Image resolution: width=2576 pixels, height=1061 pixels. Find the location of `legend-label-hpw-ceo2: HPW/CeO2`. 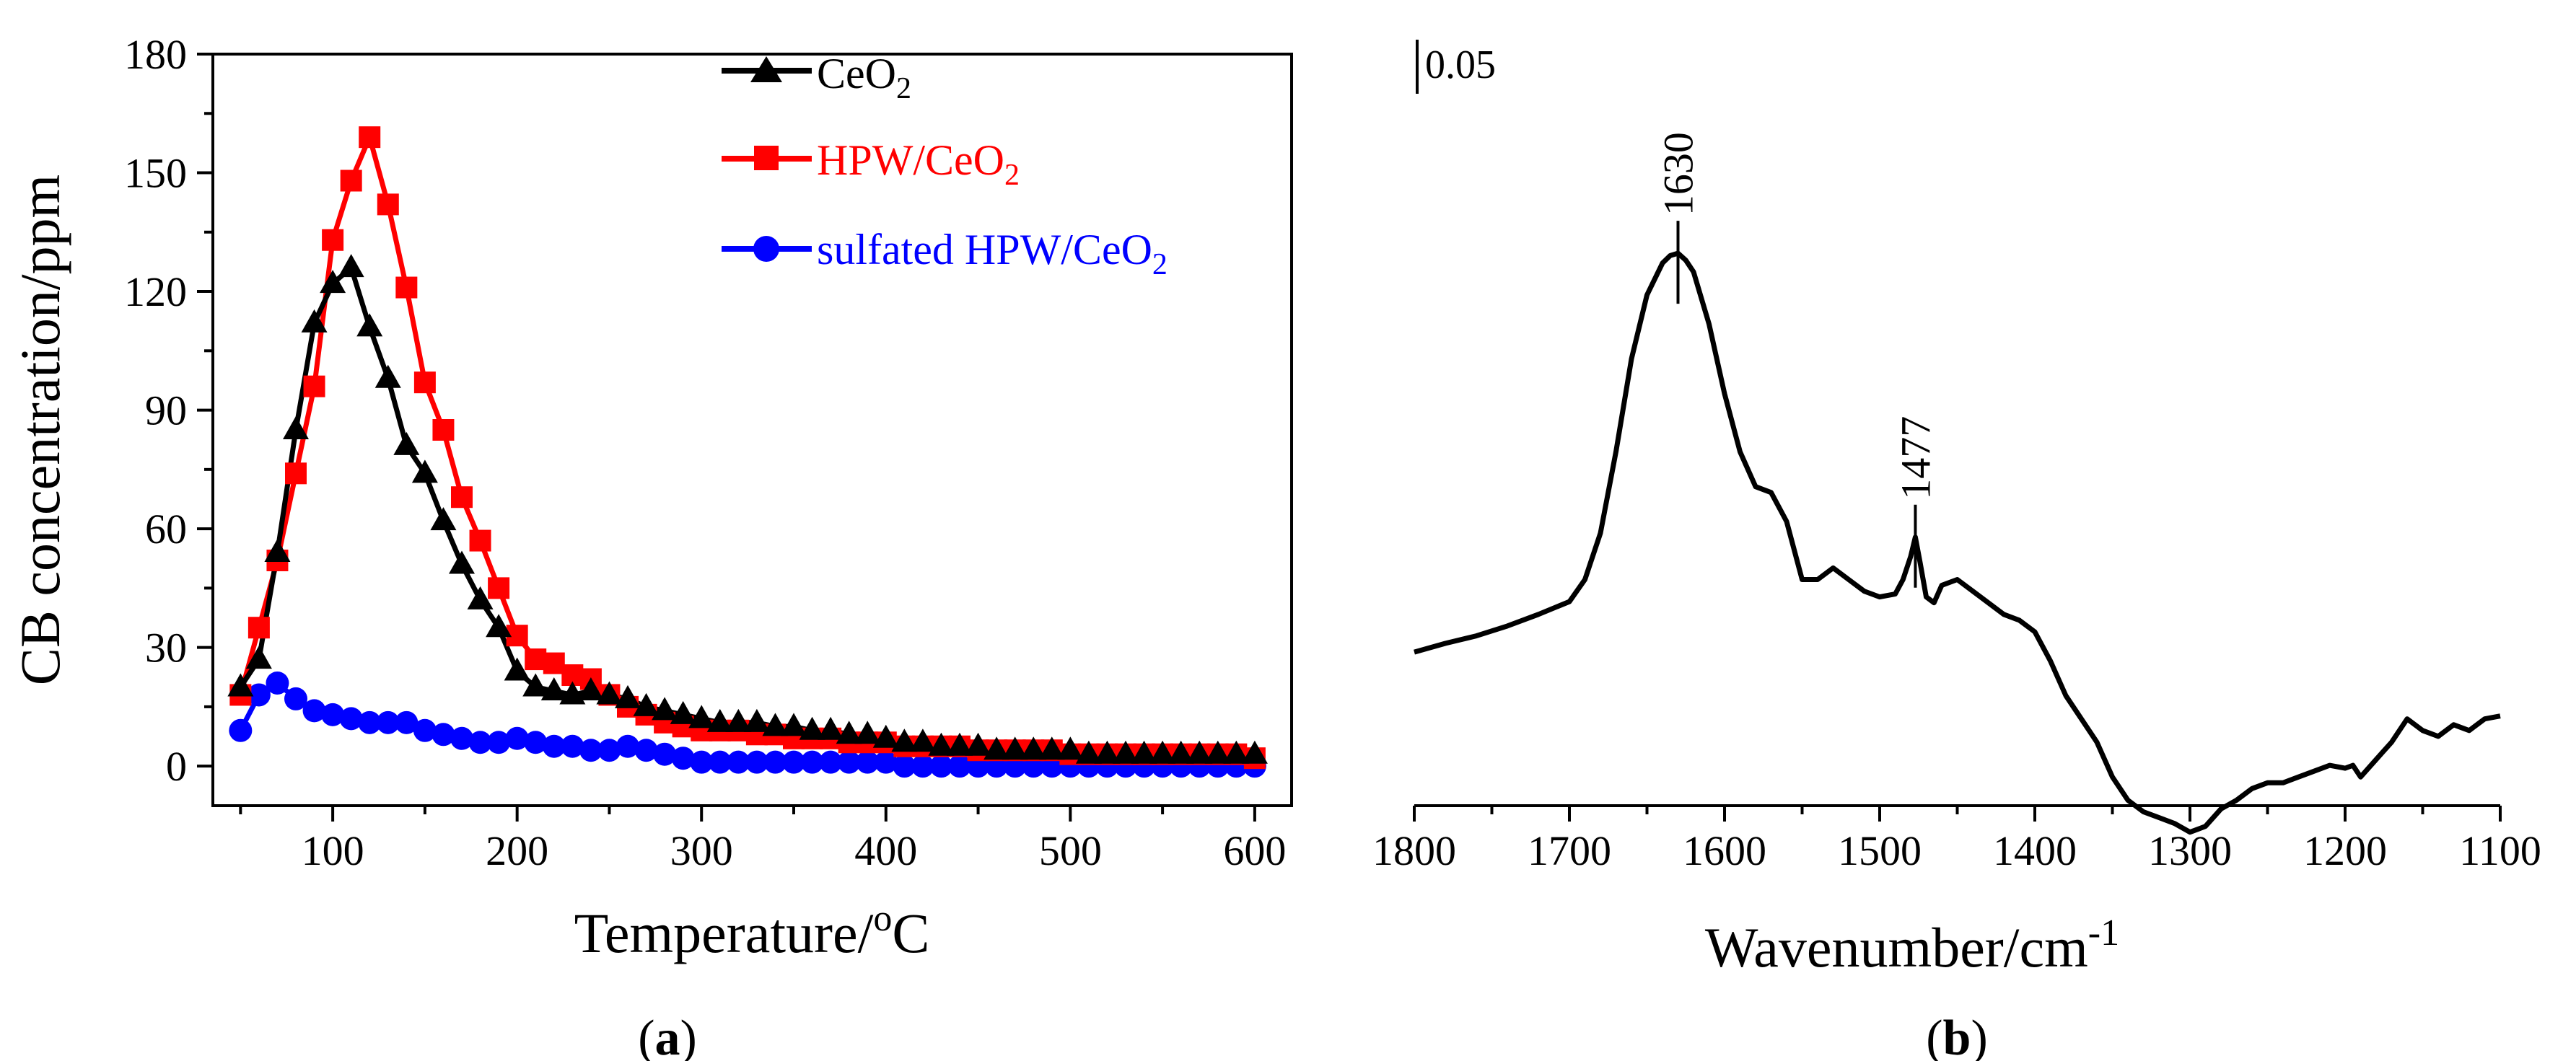

legend-label-hpw-ceo2: HPW/CeO2 is located at coordinates (918, 164).